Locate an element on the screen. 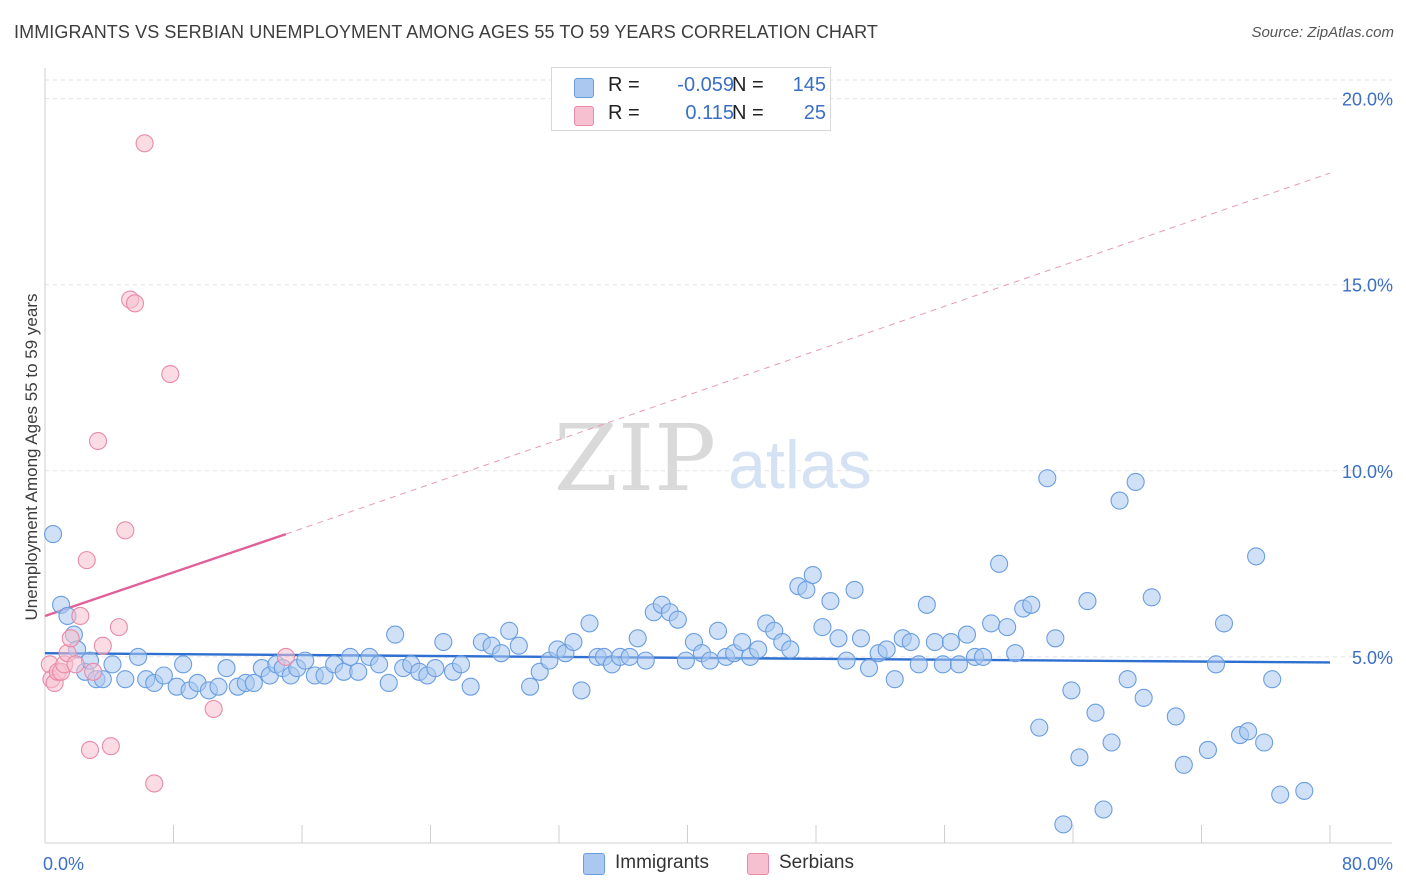  trend-line-serbians is located at coordinates (165, 575).